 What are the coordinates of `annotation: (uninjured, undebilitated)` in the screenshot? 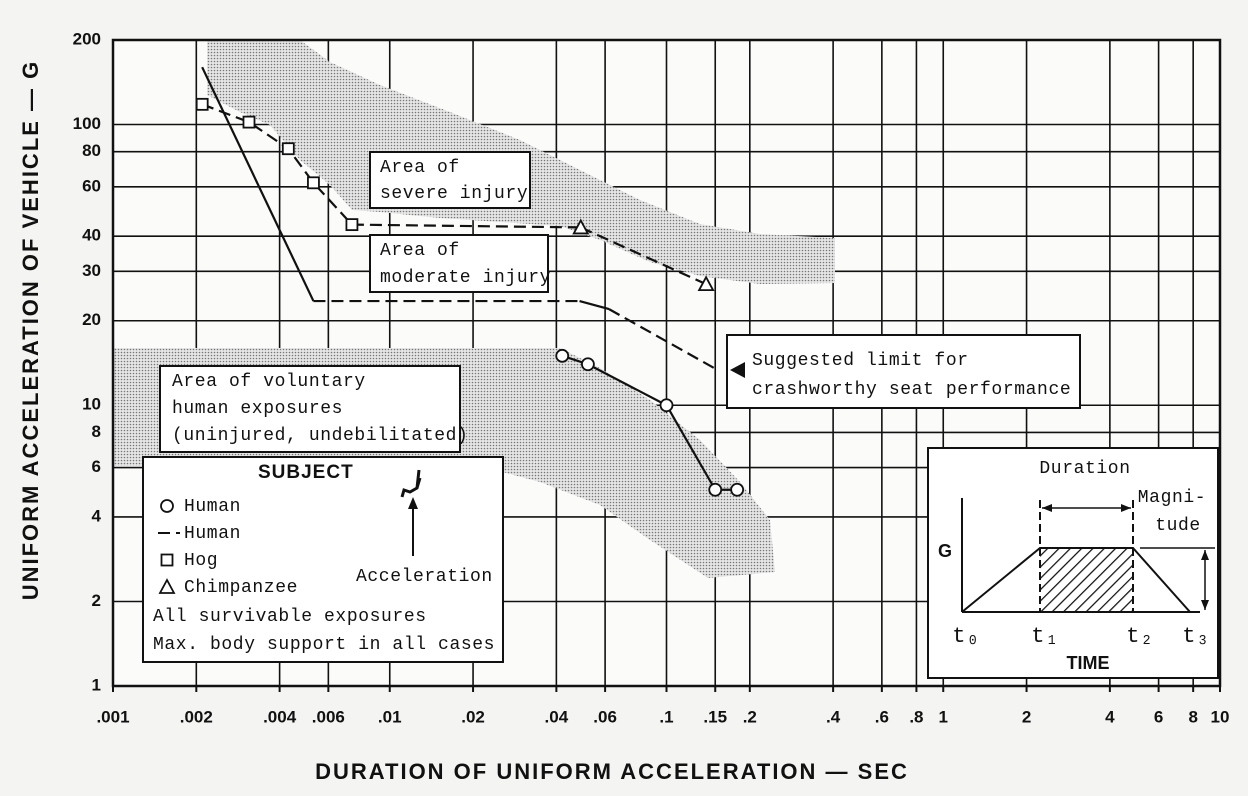 It's located at (320, 436).